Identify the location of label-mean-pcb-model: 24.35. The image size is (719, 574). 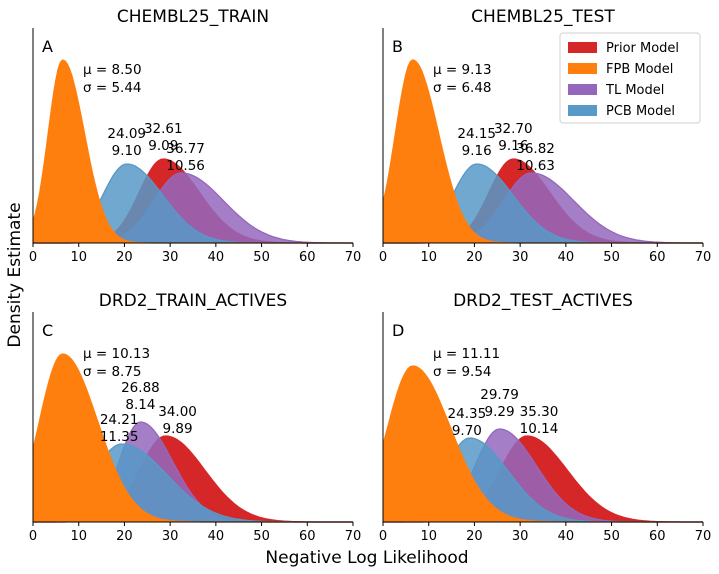
(467, 414).